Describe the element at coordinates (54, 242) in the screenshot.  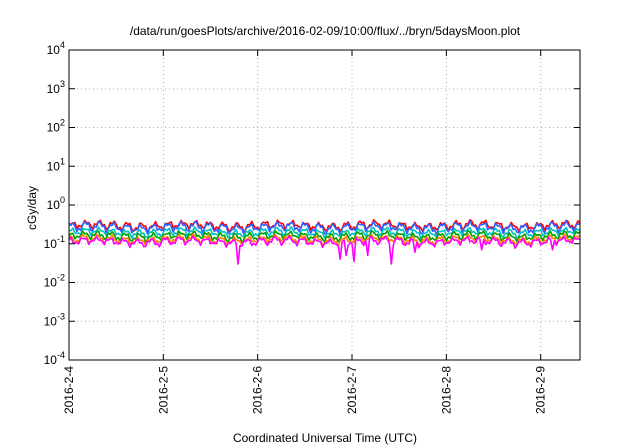
I see `y-tick-label: 10⁻¹` at that location.